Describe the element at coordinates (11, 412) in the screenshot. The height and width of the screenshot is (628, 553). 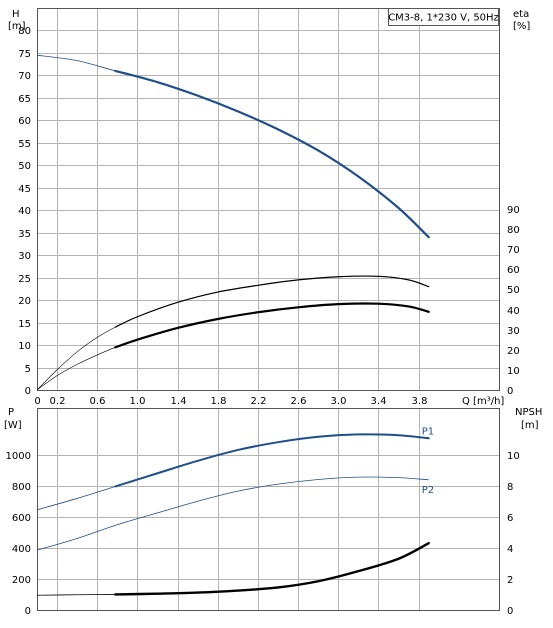
I see `p-axis-label: P` at that location.